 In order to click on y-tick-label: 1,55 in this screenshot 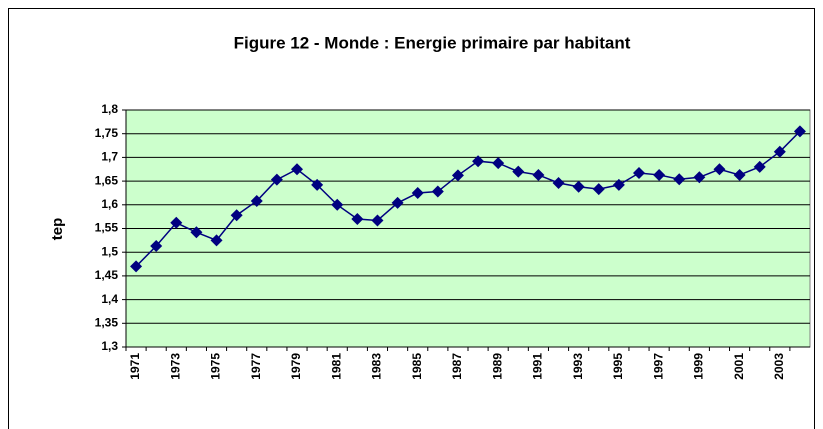, I will do `click(107, 228)`.